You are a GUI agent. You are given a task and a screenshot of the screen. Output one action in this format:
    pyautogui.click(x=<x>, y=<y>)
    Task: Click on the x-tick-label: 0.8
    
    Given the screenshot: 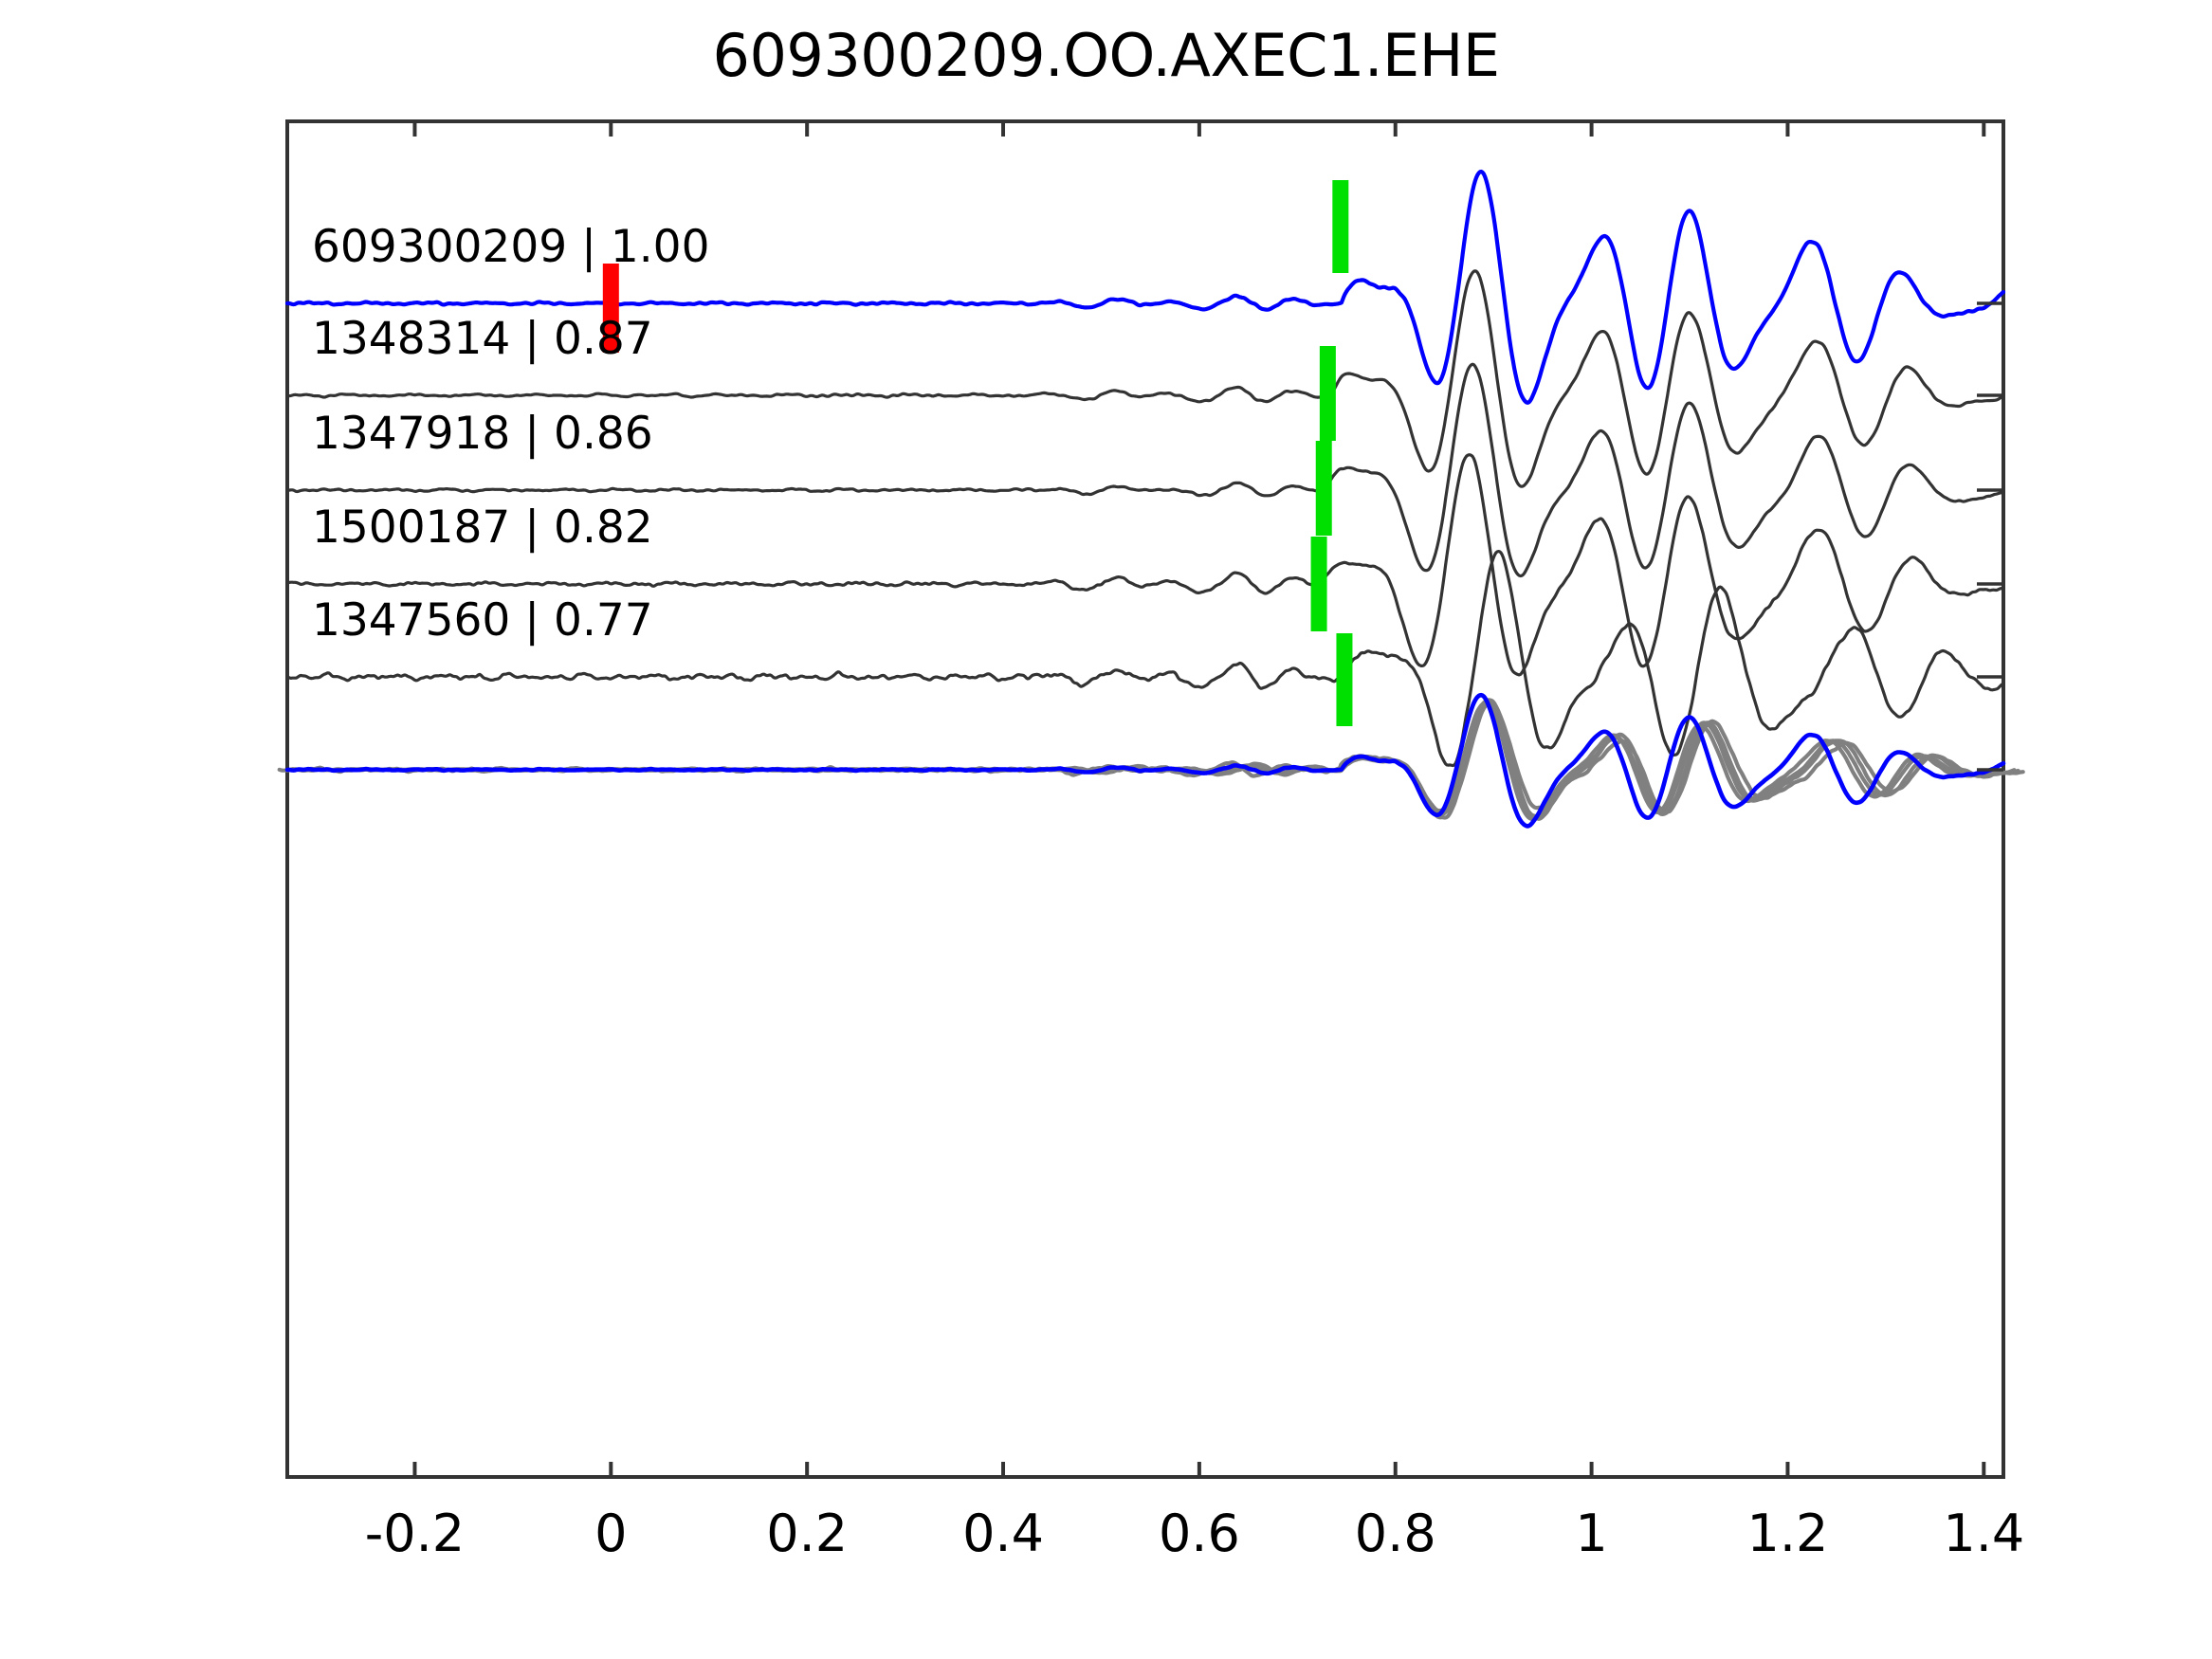 What is the action you would take?
    pyautogui.click(x=1395, y=1533)
    